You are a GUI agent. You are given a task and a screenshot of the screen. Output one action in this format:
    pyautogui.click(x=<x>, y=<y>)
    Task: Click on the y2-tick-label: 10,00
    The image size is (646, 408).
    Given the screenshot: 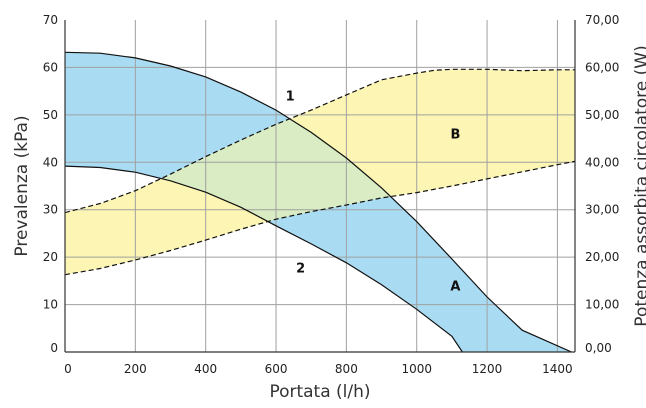 What is the action you would take?
    pyautogui.click(x=602, y=305)
    